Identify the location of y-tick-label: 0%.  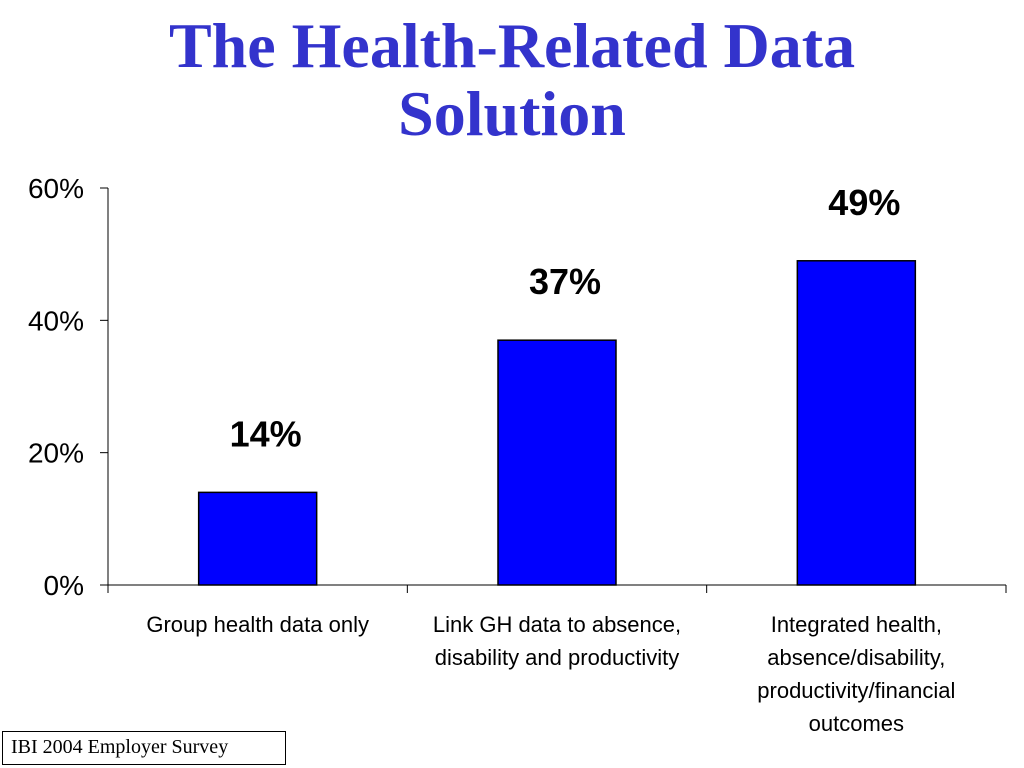
(64, 585).